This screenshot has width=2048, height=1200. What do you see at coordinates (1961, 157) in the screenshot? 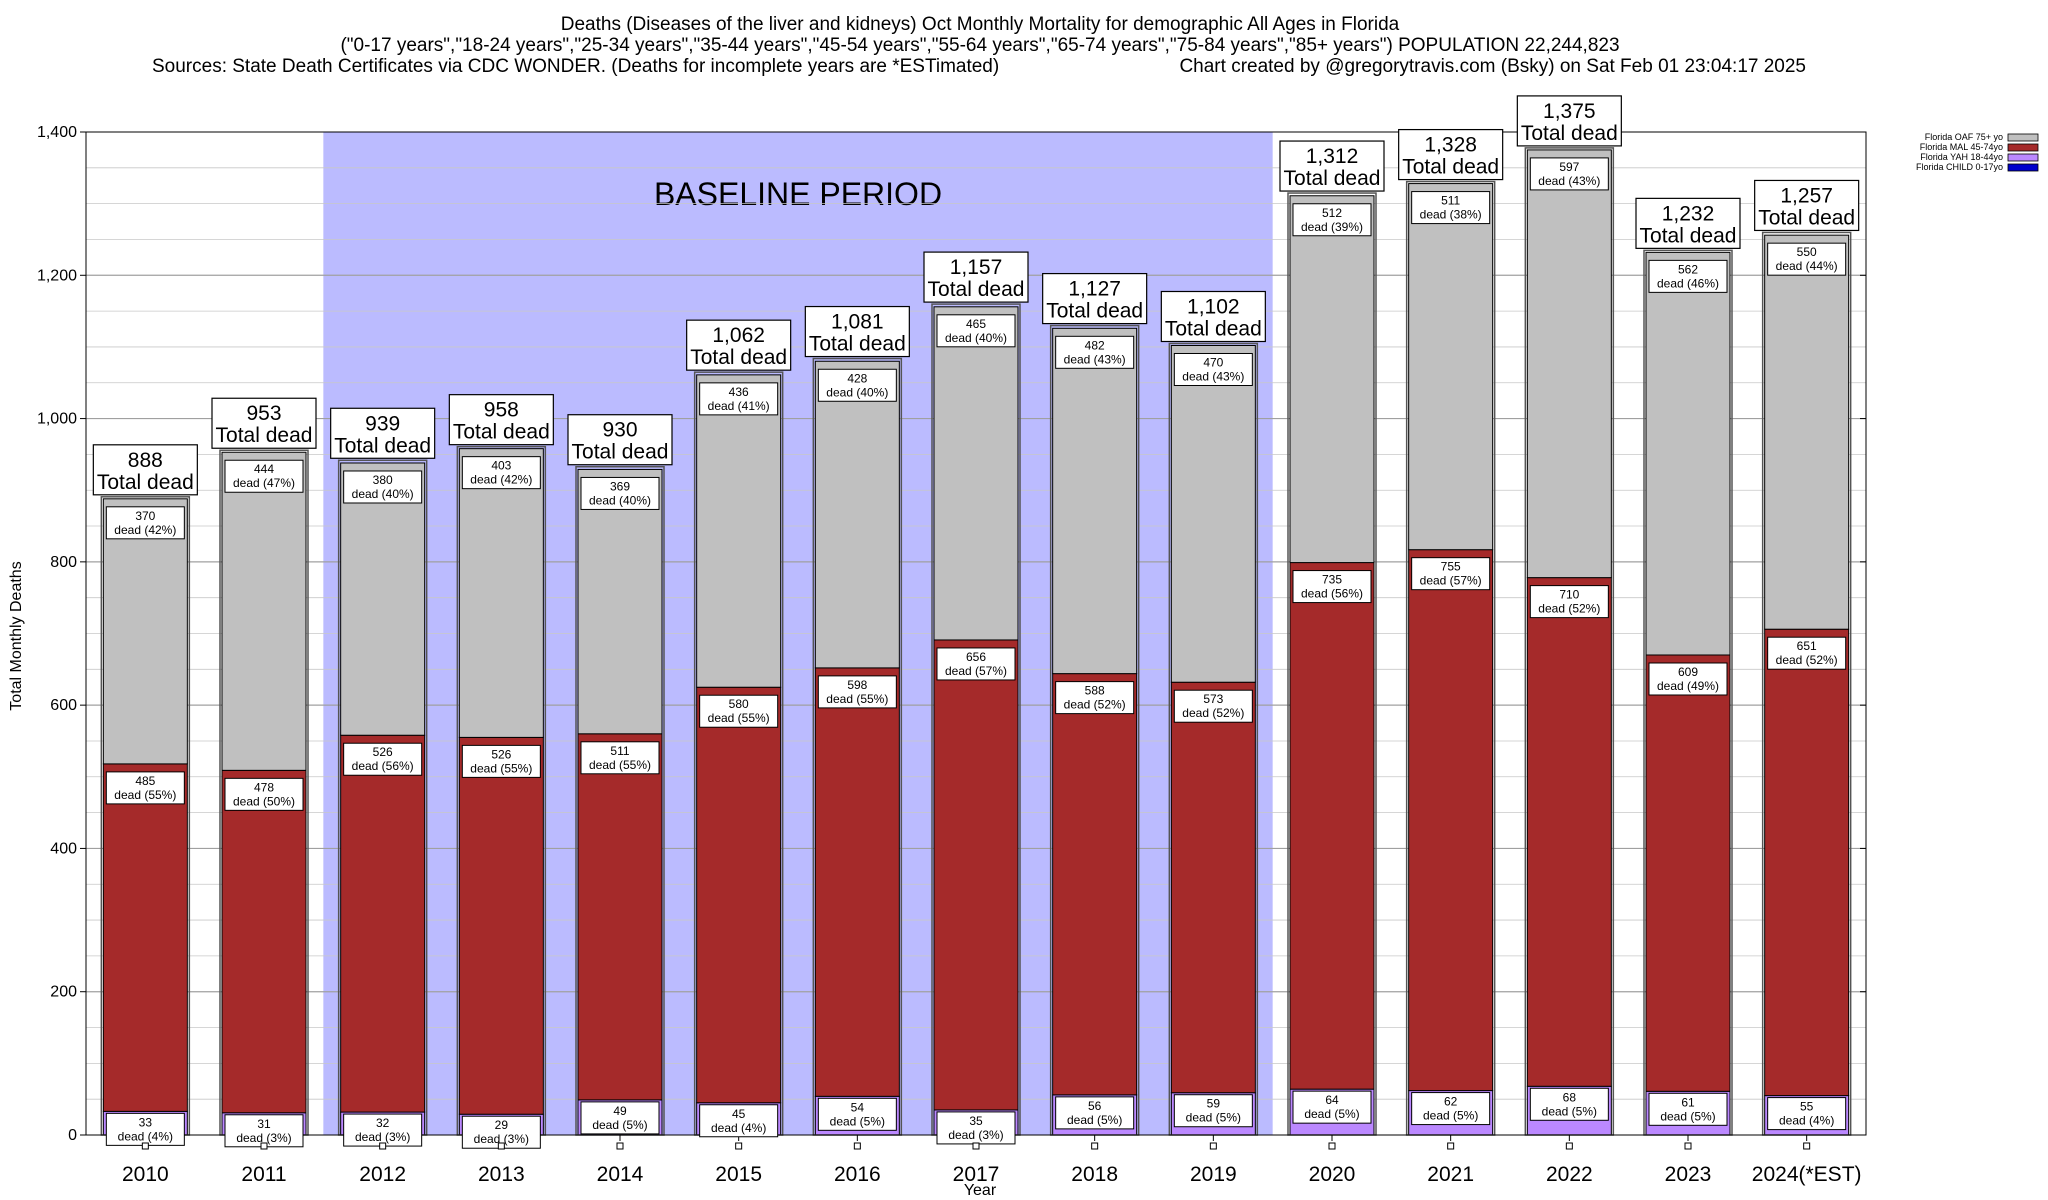
I see `legend-label: Florida YAH 18-44yo` at bounding box center [1961, 157].